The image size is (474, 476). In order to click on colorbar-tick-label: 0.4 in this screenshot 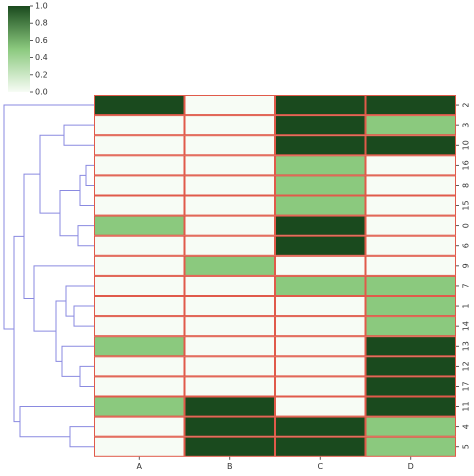, I will do `click(41, 57)`.